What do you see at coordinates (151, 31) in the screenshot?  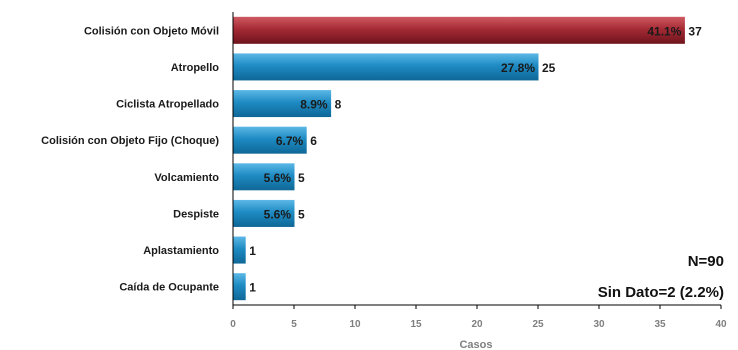 I see `category-label: Colisión con Objeto Móvil` at bounding box center [151, 31].